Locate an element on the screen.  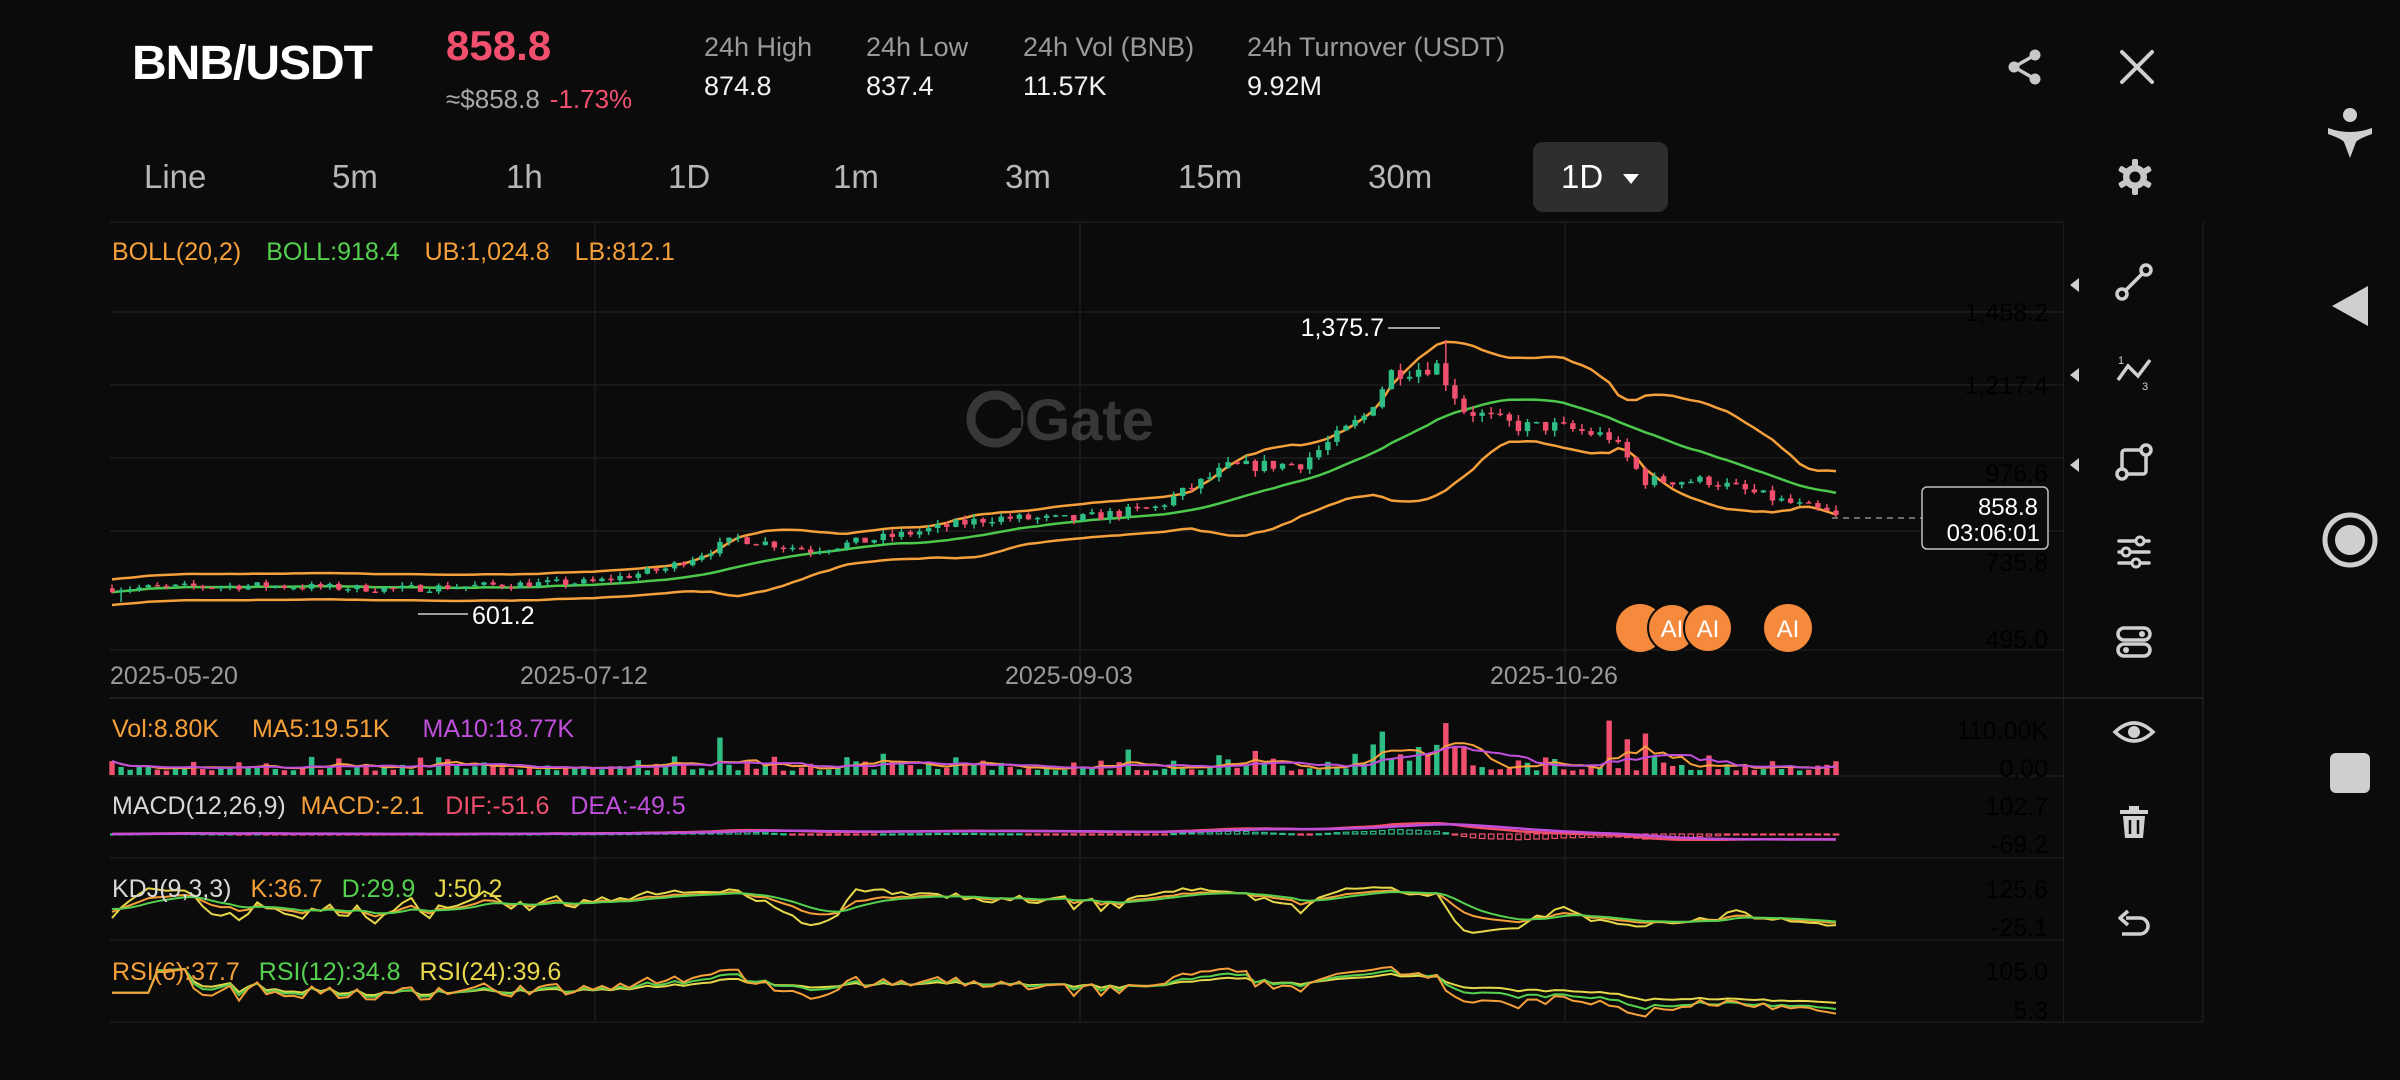
shape-tool is located at coordinates (2134, 462).